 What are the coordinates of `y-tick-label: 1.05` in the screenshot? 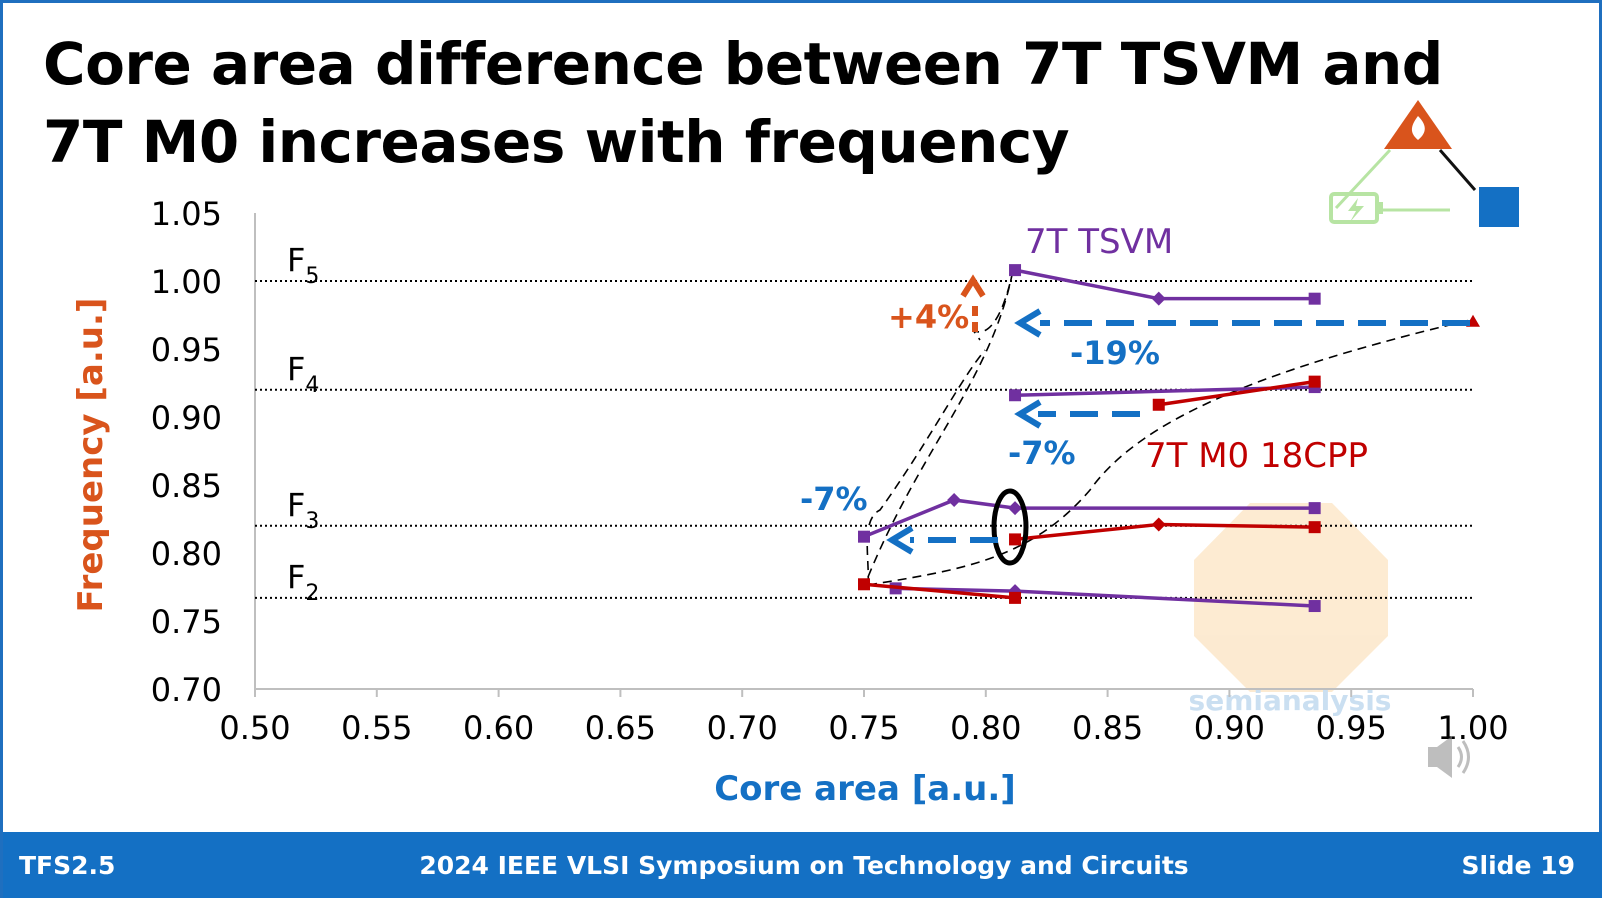 It's located at (186, 214).